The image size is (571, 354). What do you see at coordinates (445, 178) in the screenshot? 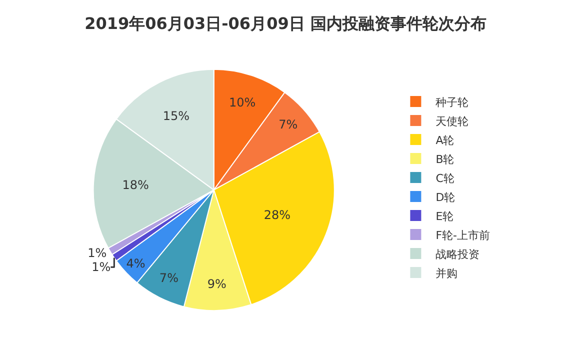
I see `legend-label: C轮` at bounding box center [445, 178].